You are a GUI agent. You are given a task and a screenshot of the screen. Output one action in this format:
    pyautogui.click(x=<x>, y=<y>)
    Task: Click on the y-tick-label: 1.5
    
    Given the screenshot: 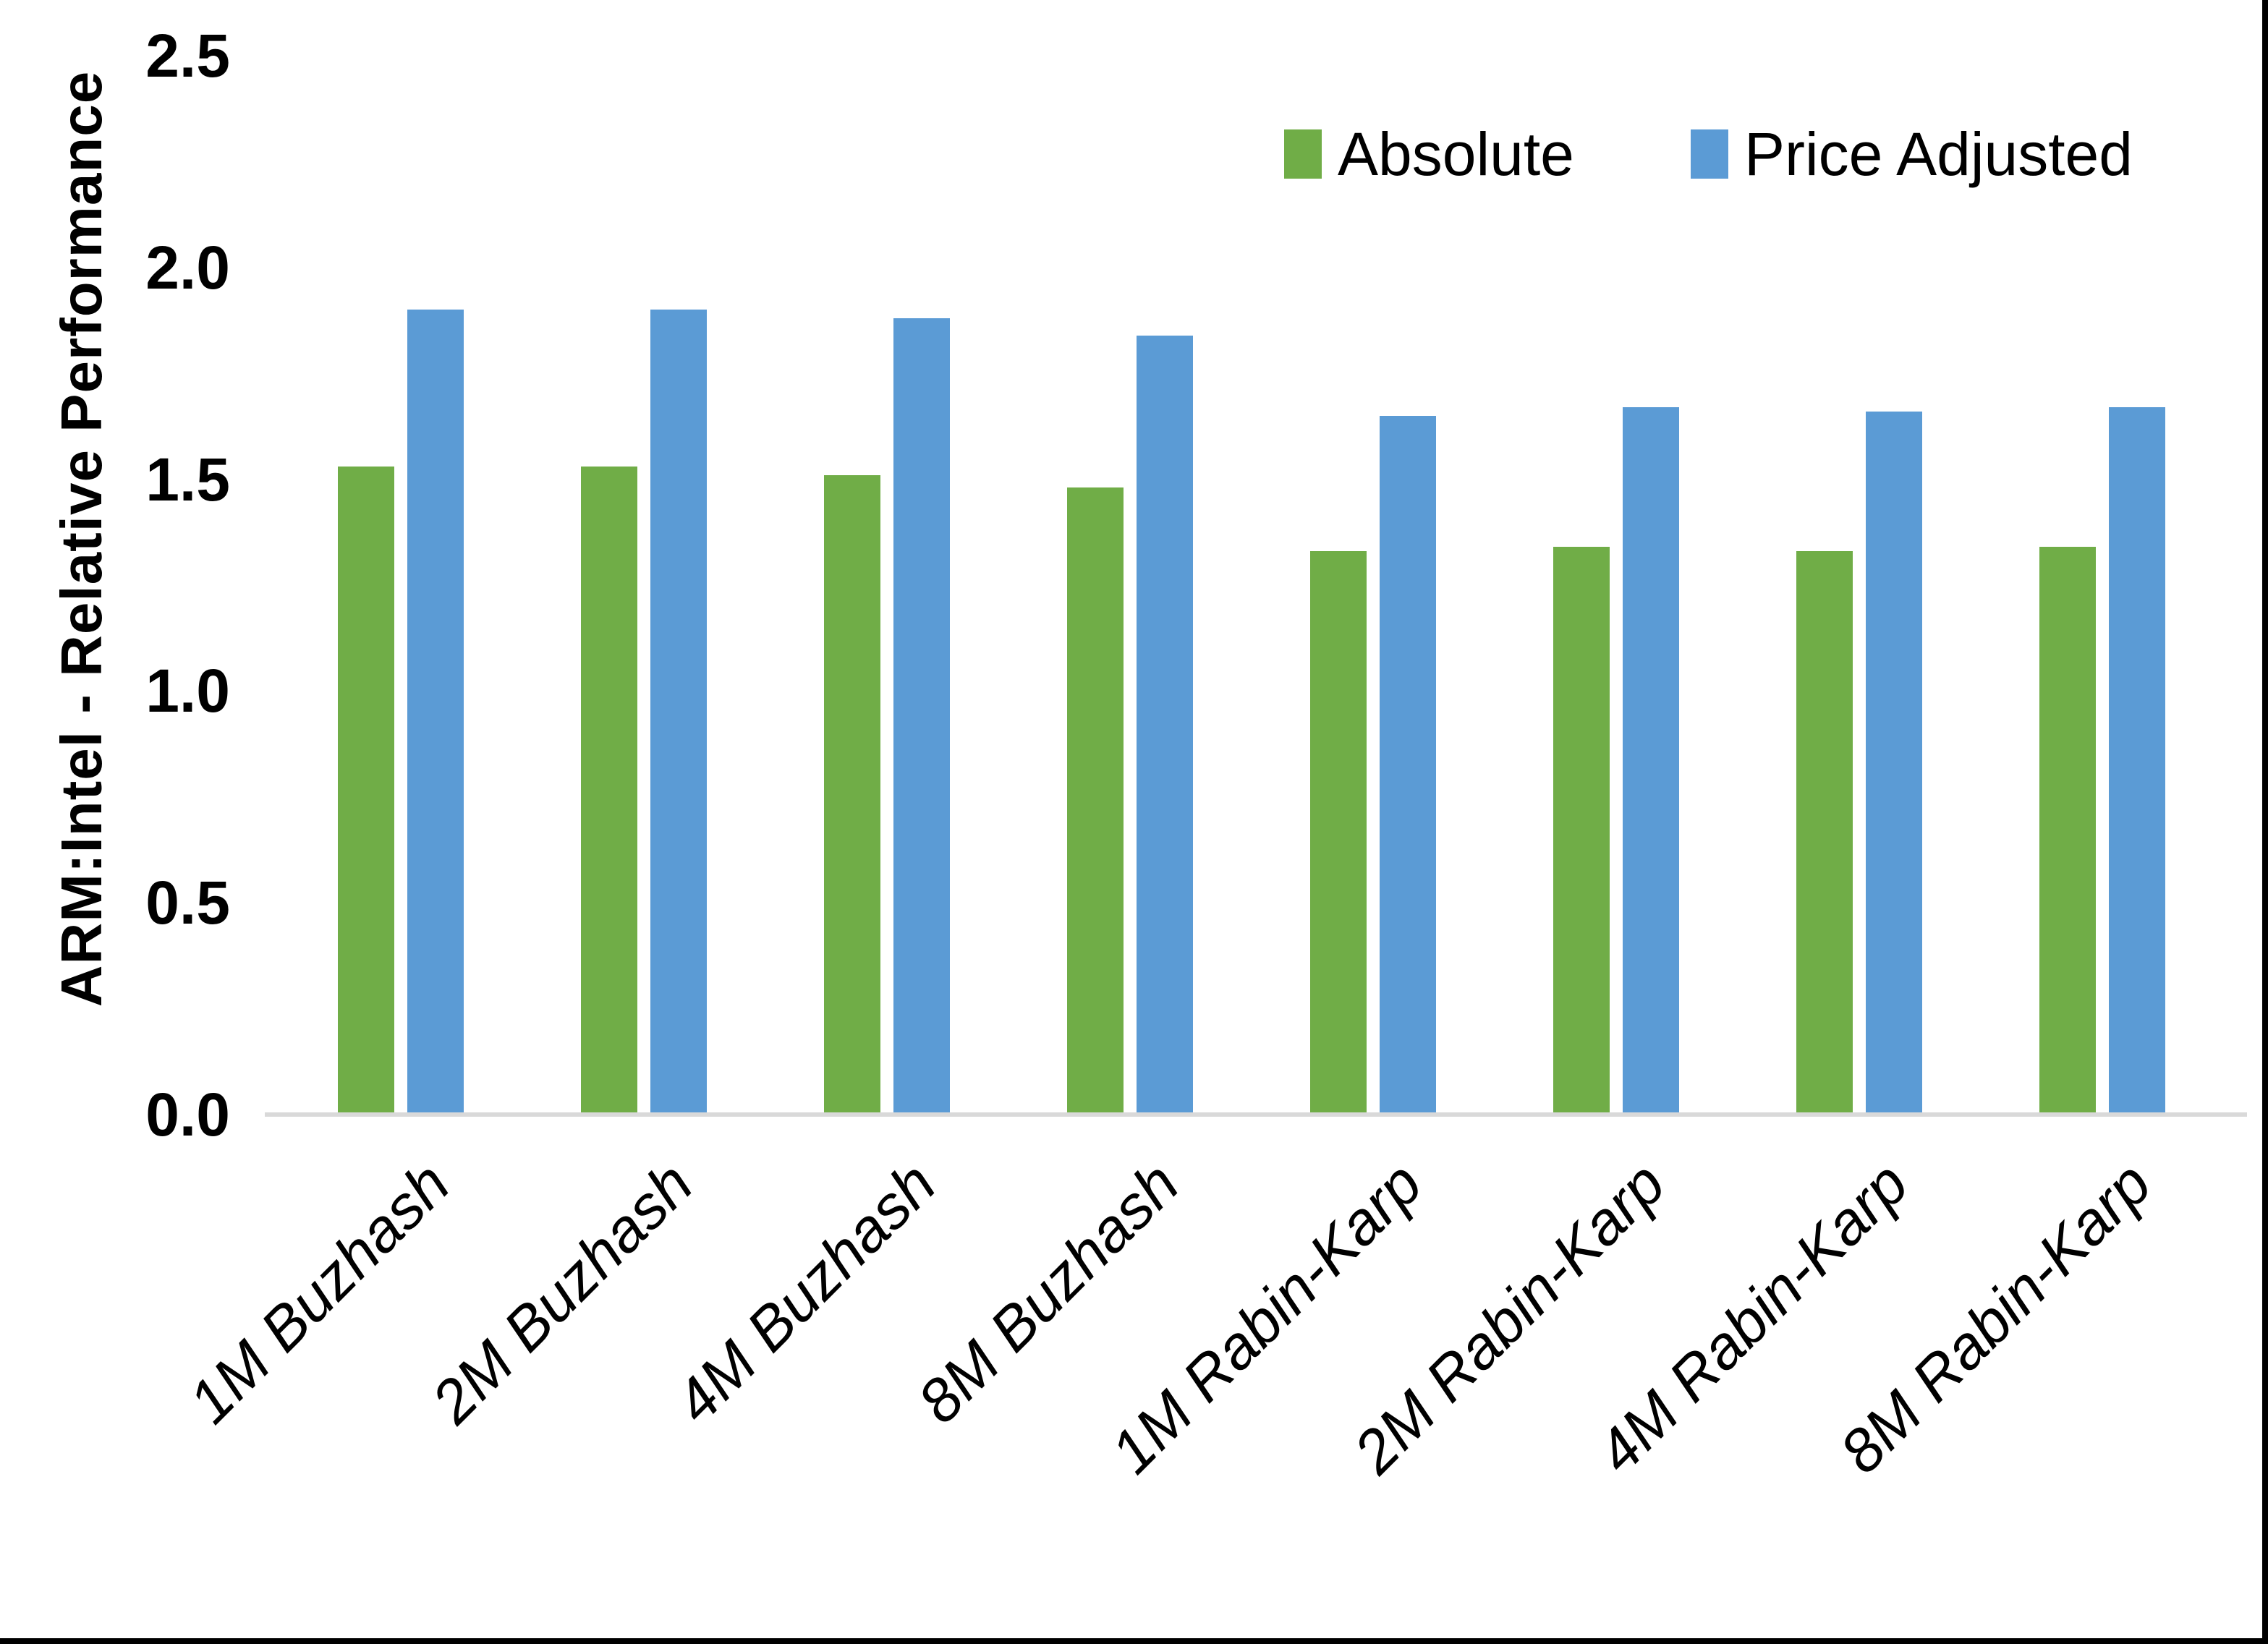 What is the action you would take?
    pyautogui.click(x=187, y=479)
    